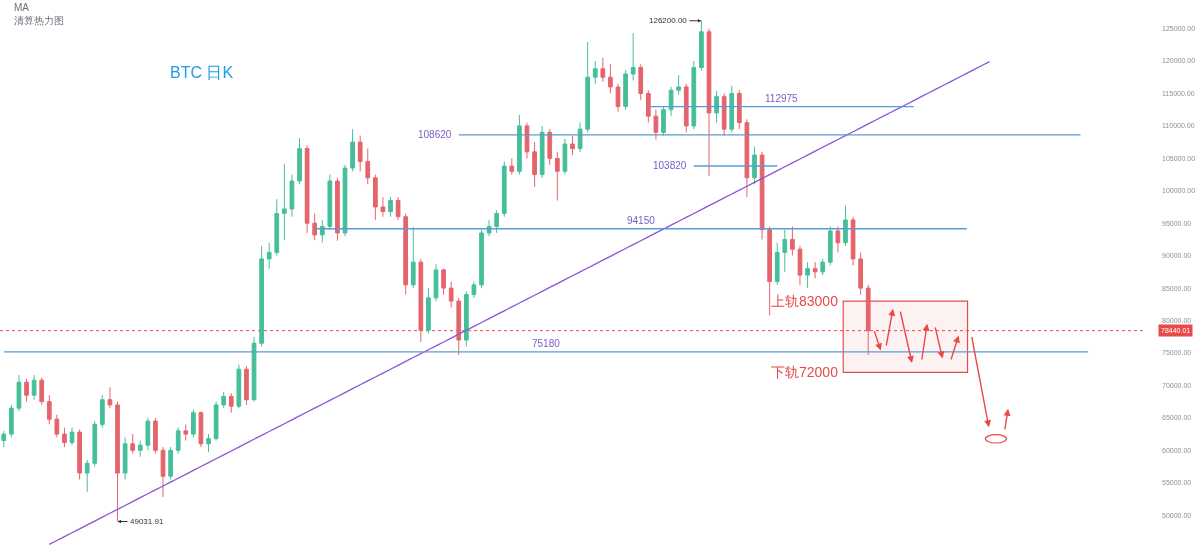 The height and width of the screenshot is (547, 1200). I want to click on text: BTC 日K, so click(202, 72).